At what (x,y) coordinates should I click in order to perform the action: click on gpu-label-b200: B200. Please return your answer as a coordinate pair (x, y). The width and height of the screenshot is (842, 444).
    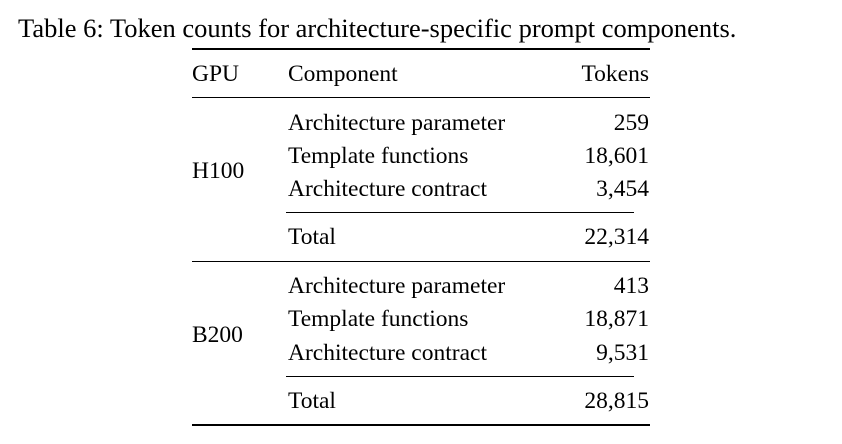
    Looking at the image, I should click on (217, 335).